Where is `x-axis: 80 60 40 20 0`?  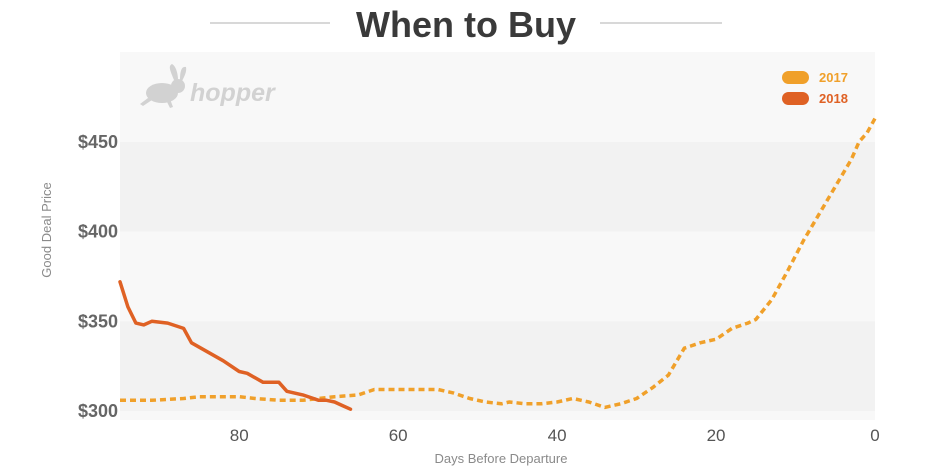
x-axis: 80 60 40 20 0 is located at coordinates (555, 435).